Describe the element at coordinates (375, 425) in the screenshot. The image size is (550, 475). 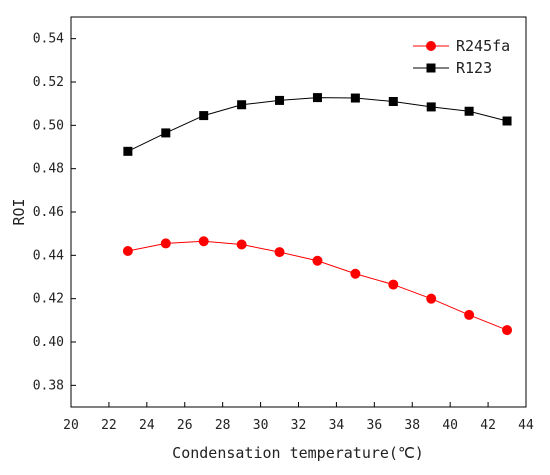
I see `x-tick-label: 36` at that location.